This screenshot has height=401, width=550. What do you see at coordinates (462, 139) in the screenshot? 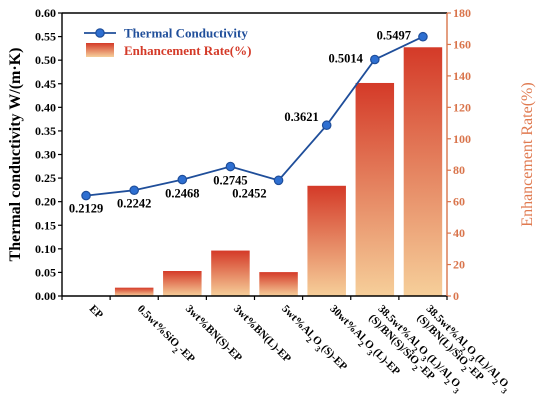
I see `y2-tick-label: 100` at bounding box center [462, 139].